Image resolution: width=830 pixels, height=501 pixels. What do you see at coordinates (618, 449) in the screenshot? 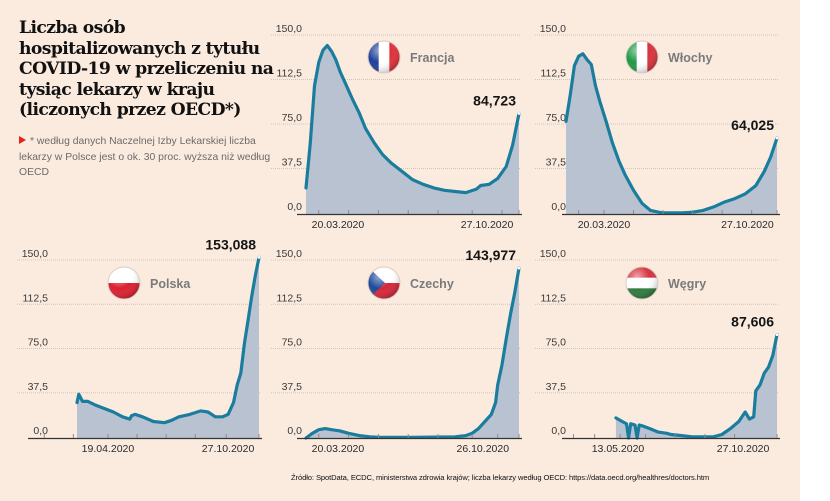
I see `x-tick-label: 13.05.2020` at bounding box center [618, 449].